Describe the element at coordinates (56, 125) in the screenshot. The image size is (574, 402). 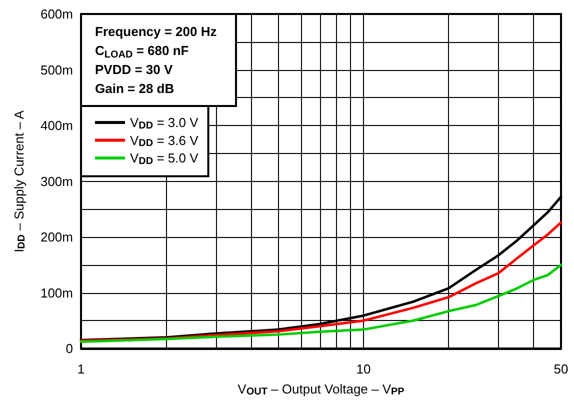
I see `y-tick-label: 400m` at that location.